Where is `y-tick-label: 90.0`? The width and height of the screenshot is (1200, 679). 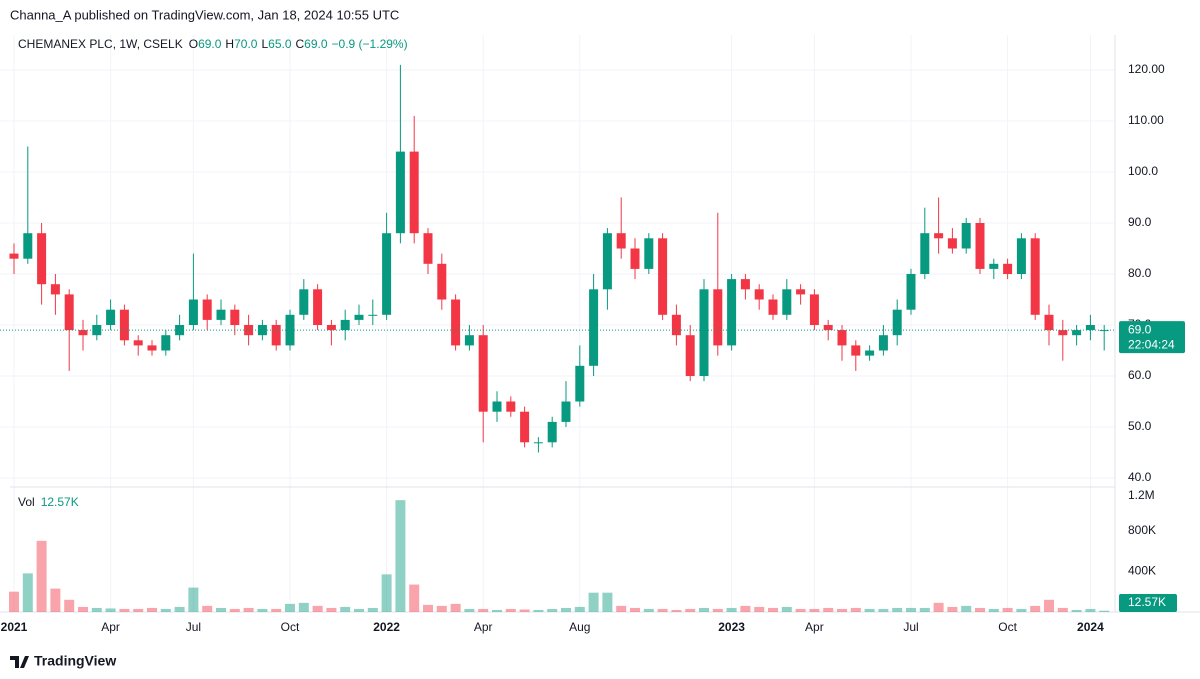 y-tick-label: 90.0 is located at coordinates (1140, 222).